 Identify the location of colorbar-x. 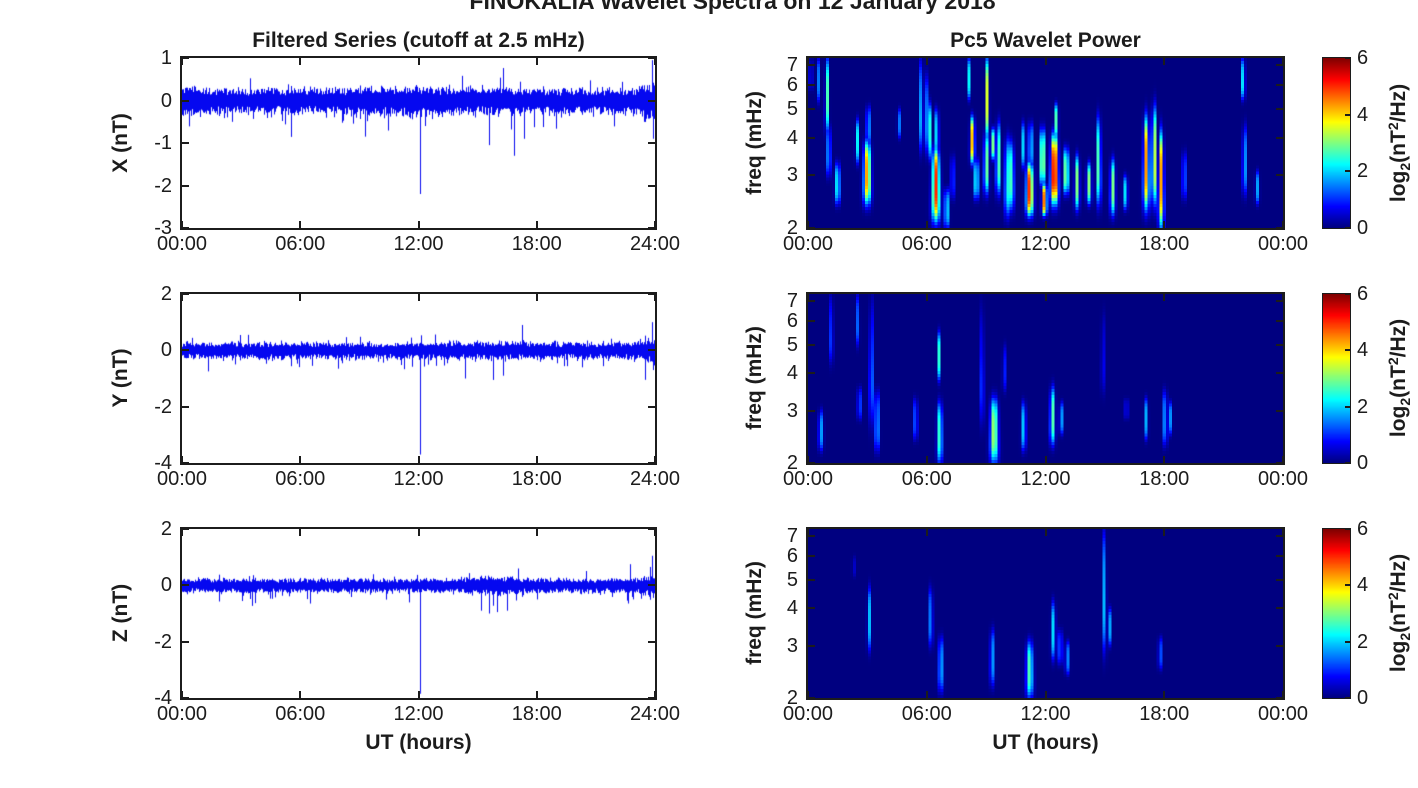
(1336, 143).